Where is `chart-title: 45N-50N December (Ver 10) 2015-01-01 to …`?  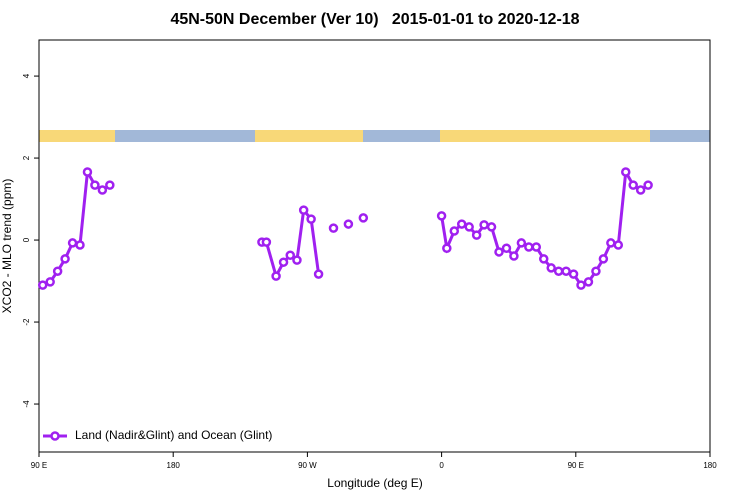 chart-title: 45N-50N December (Ver 10) 2015-01-01 to … is located at coordinates (374, 19).